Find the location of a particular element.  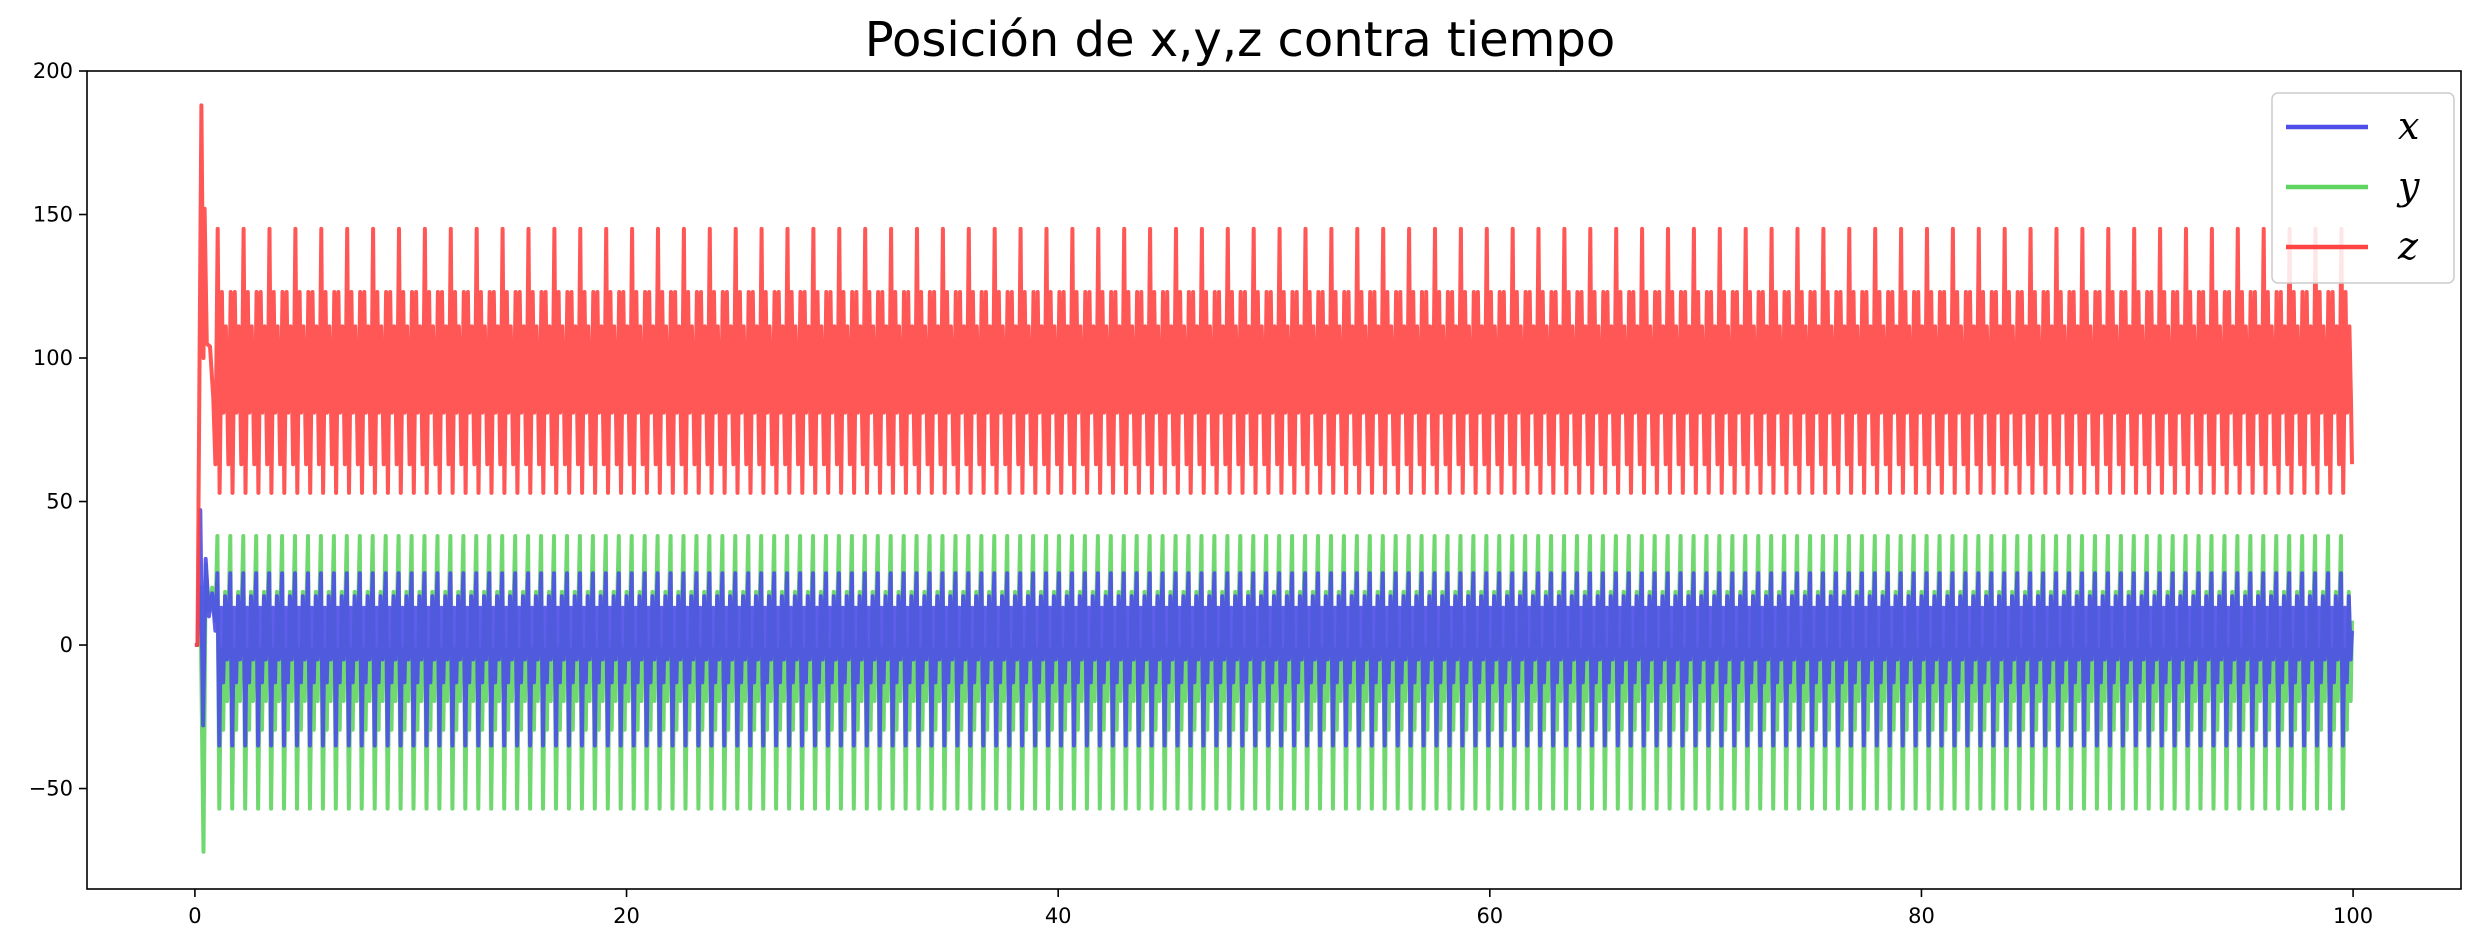

x-tick-label: 80 is located at coordinates (1921, 916).